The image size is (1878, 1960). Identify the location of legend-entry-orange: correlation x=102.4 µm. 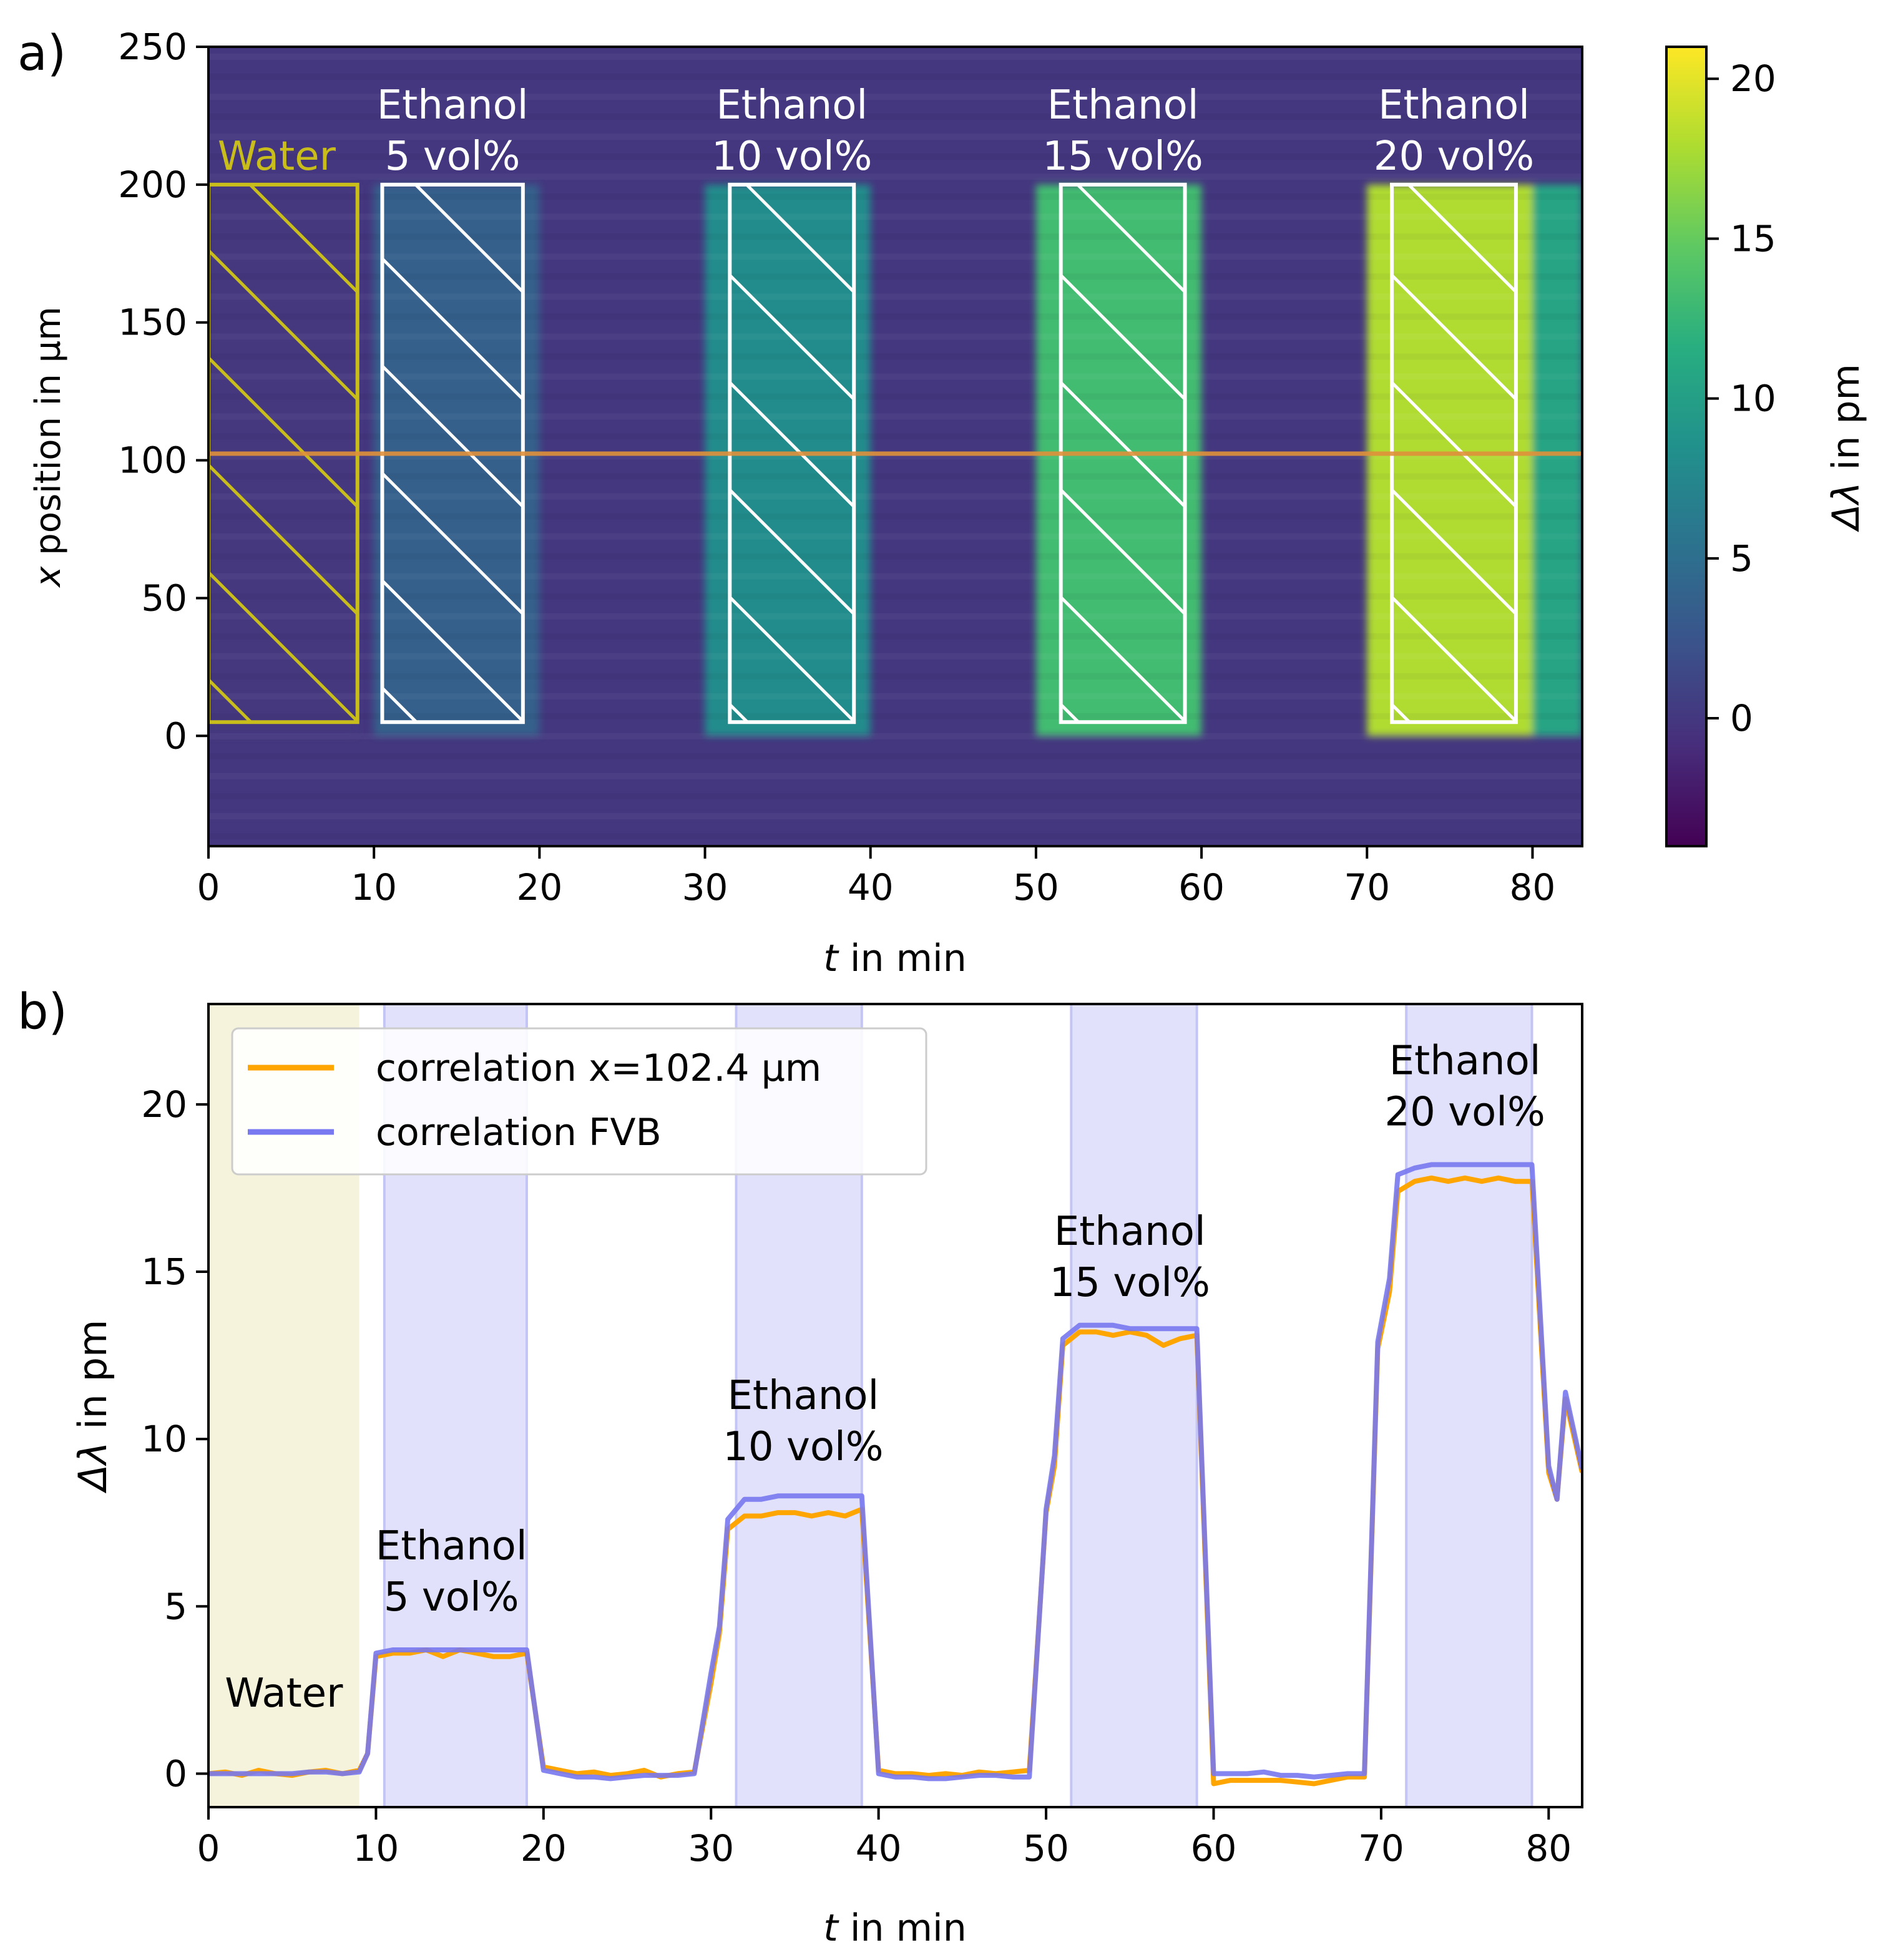
(598, 1068).